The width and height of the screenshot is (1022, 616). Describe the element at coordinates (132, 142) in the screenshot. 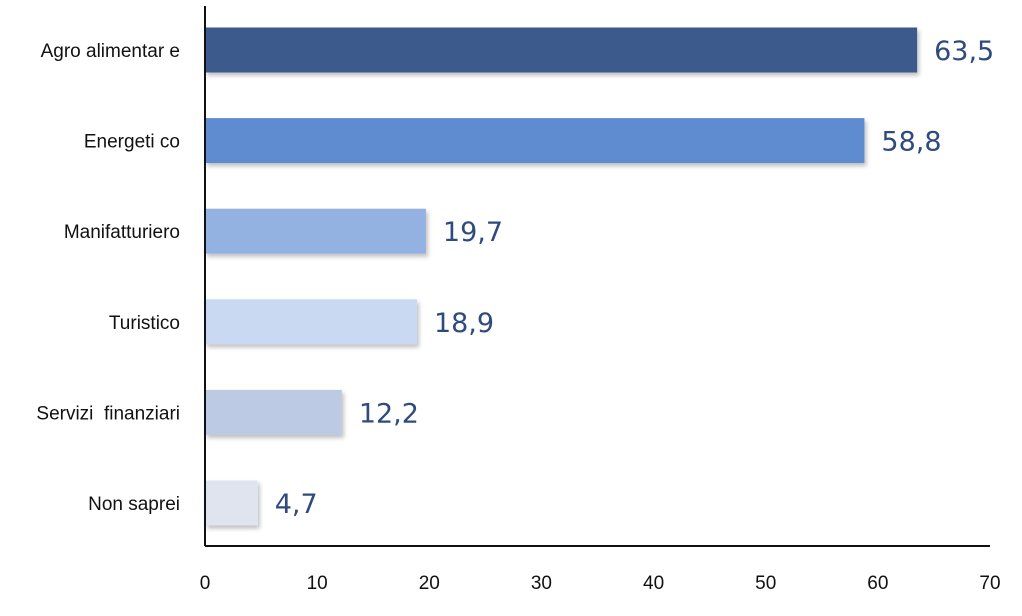

I see `category-label-2: Energeti co` at that location.